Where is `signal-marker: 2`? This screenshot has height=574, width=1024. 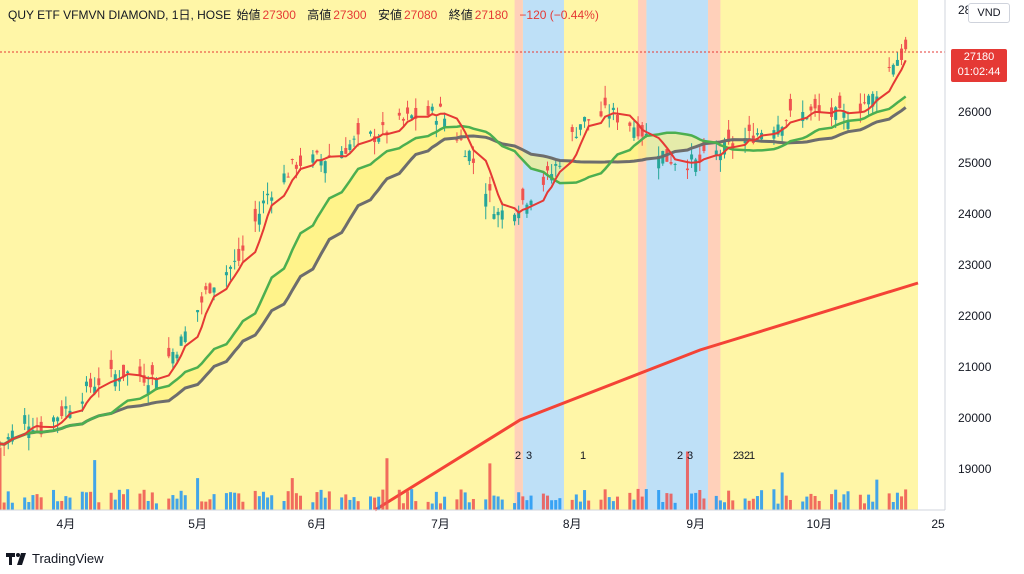
signal-marker: 2 is located at coordinates (680, 456).